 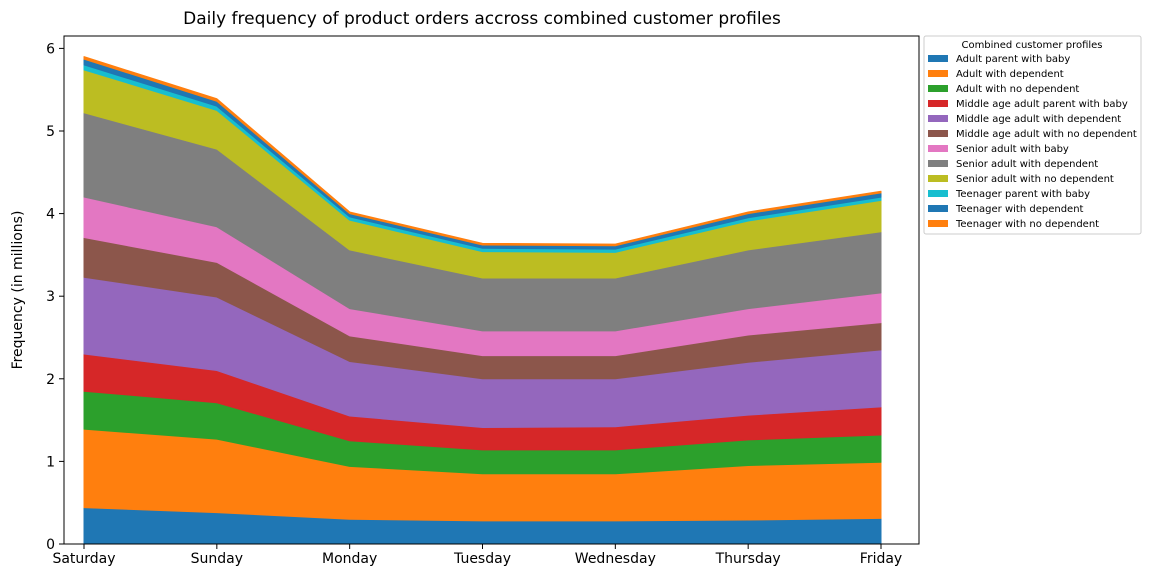 I want to click on y-axis: 0 1 2 3 4 5 6, so click(x=55, y=297).